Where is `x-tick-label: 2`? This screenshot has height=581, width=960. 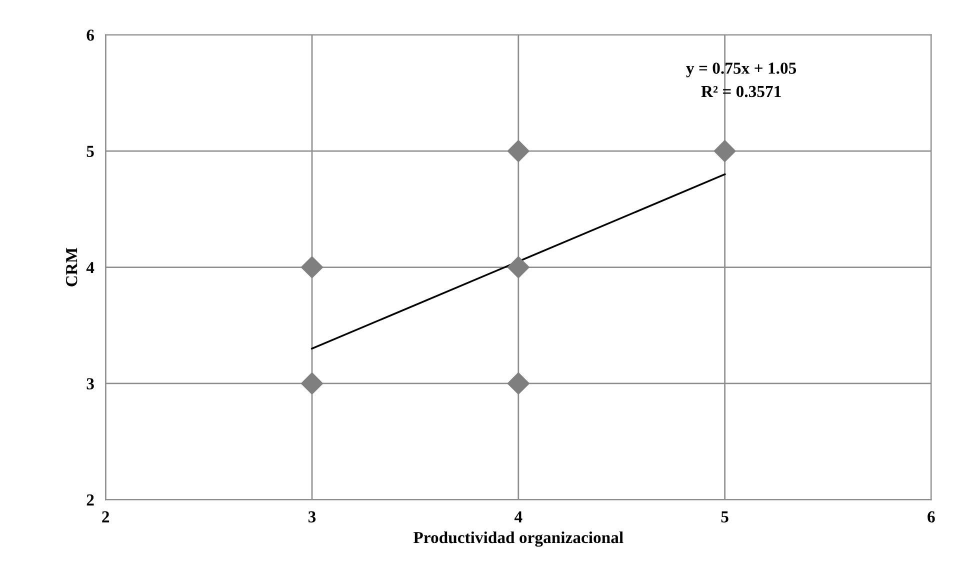 x-tick-label: 2 is located at coordinates (106, 516).